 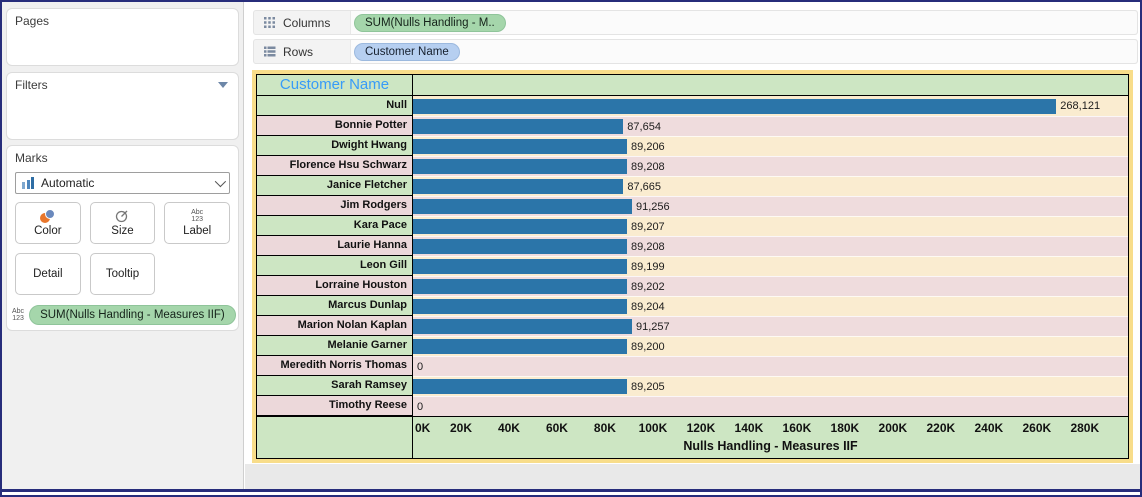 What do you see at coordinates (335, 326) in the screenshot?
I see `row-label: Marion Nolan Kaplan` at bounding box center [335, 326].